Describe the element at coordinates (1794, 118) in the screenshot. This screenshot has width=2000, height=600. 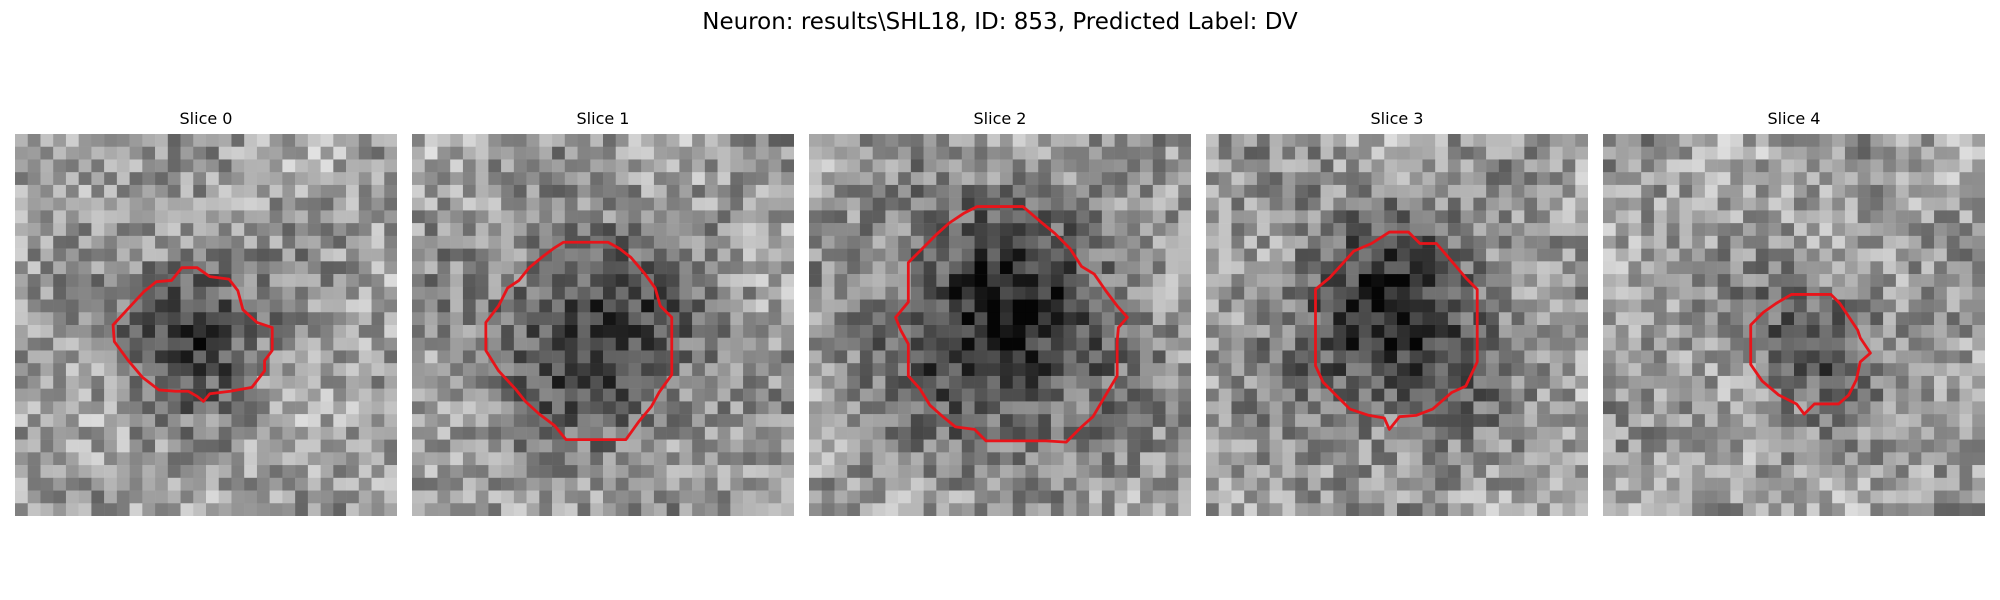
I see `slice-title: Slice 4` at that location.